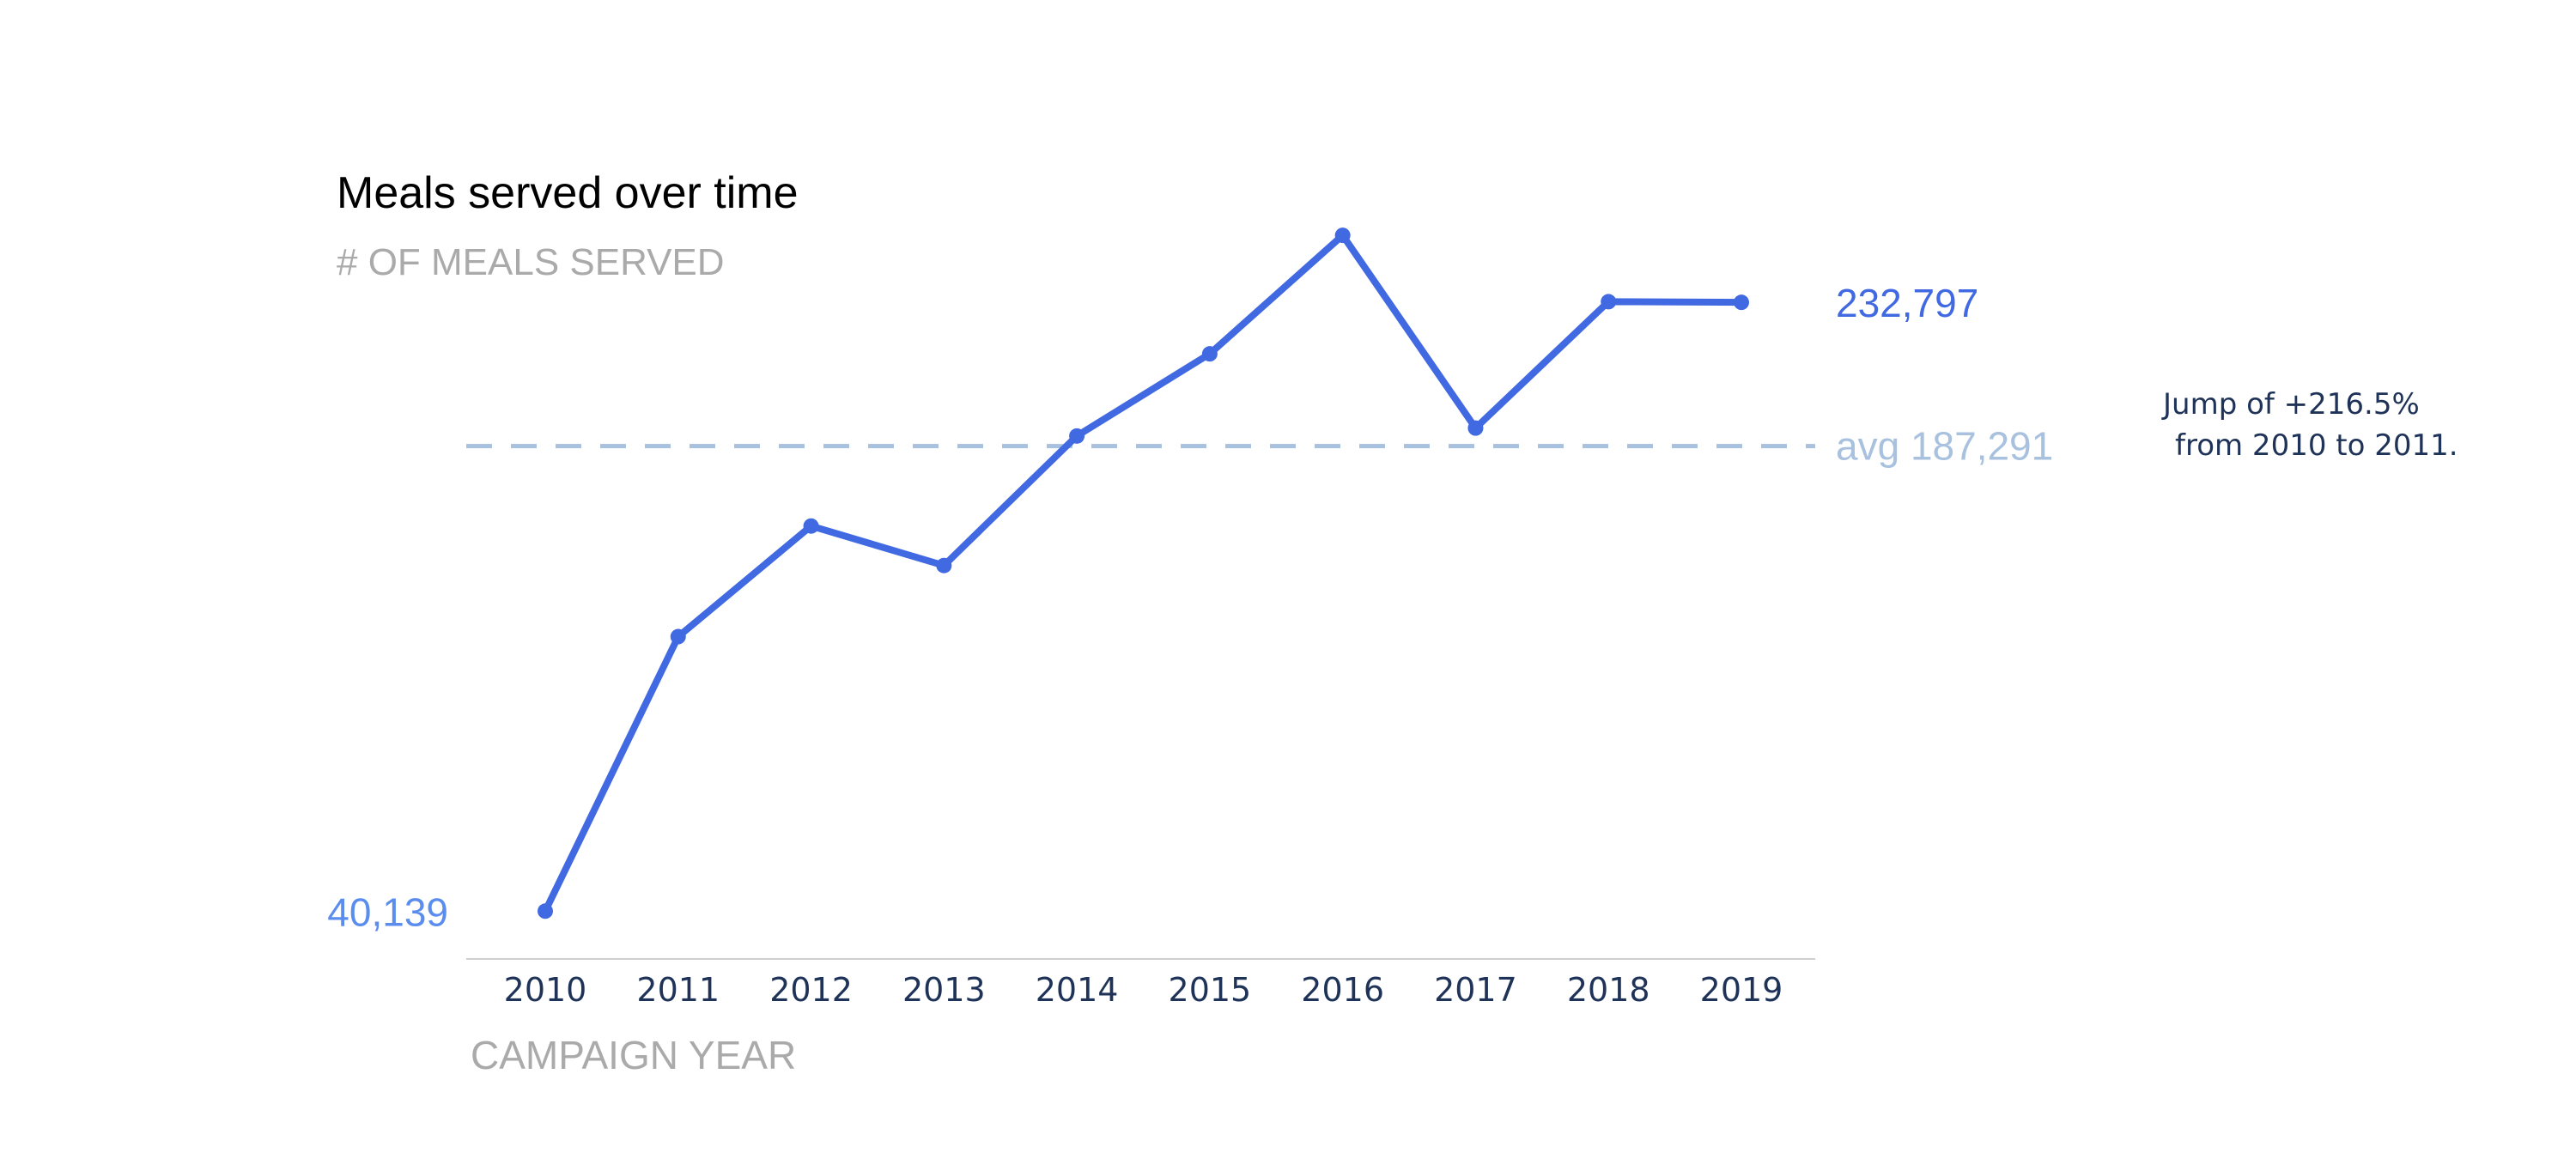 This screenshot has height=1159, width=2576. What do you see at coordinates (531, 262) in the screenshot?
I see `y-axis-subtitle: # OF MEALS SERVED` at bounding box center [531, 262].